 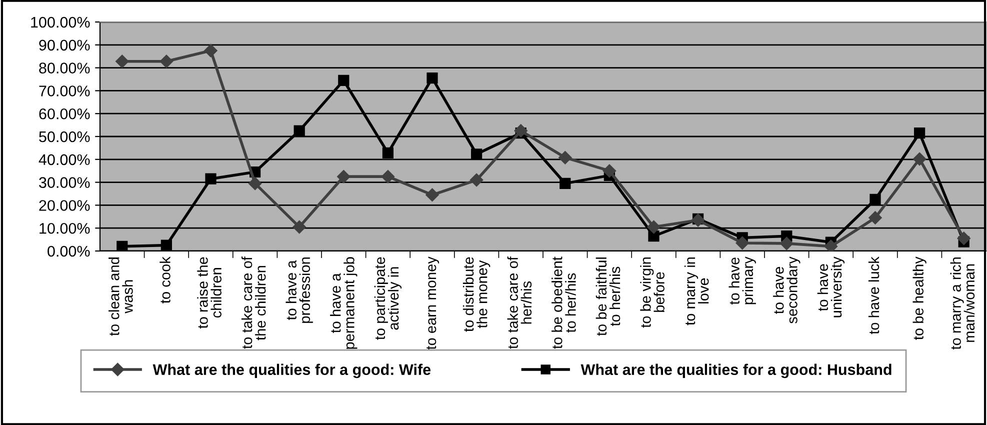 What do you see at coordinates (919, 298) in the screenshot?
I see `x-tick-label: to be healthy` at bounding box center [919, 298].